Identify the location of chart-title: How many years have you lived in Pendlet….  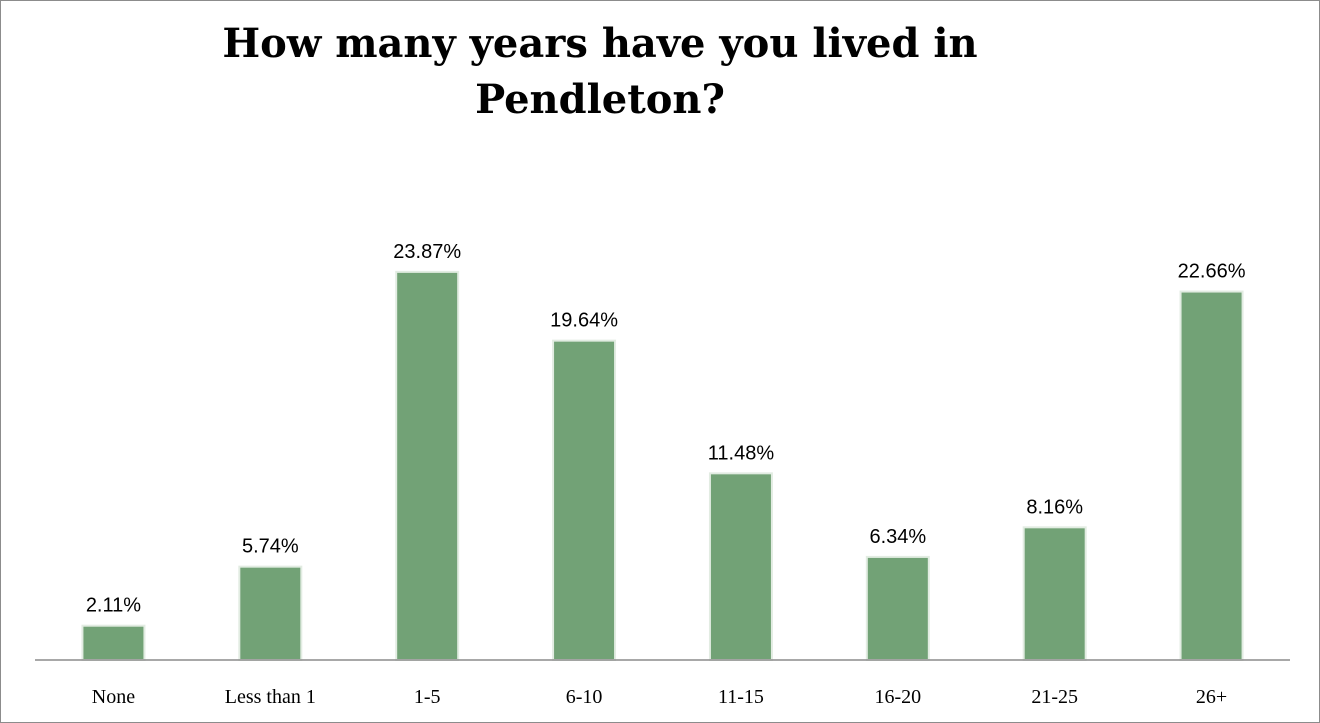
(600, 71).